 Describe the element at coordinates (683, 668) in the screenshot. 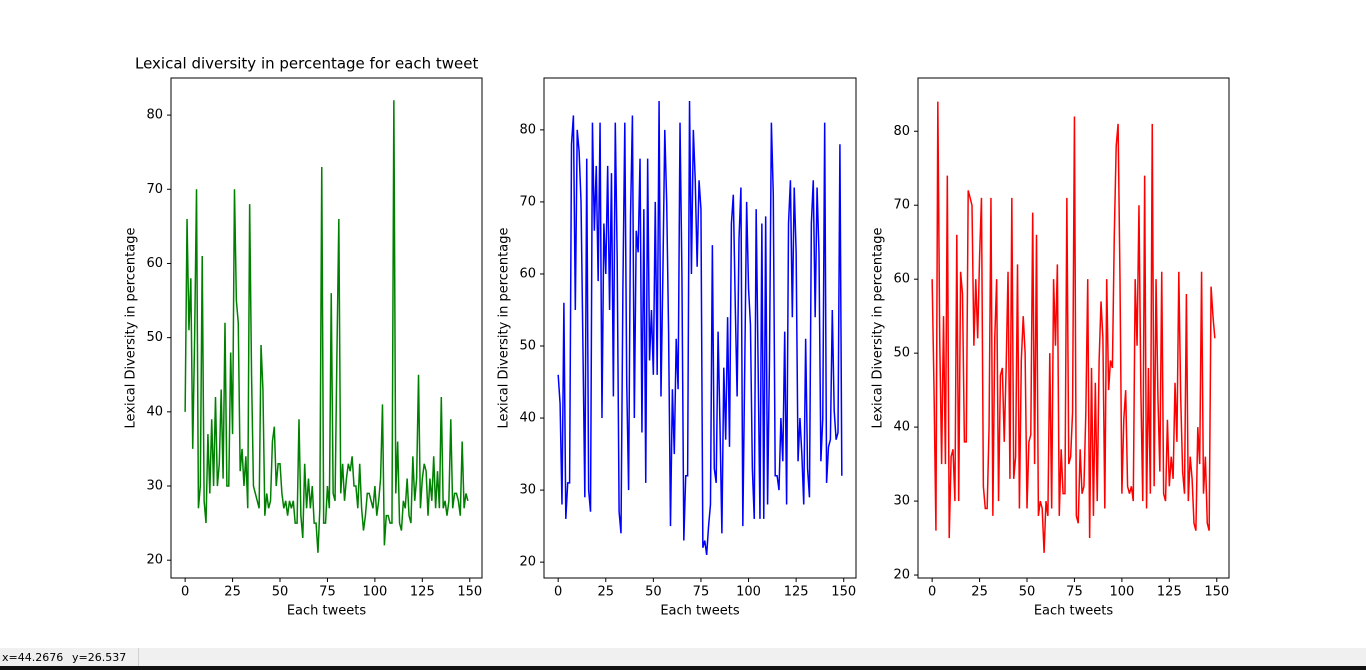

I see `taskbar-edge` at that location.